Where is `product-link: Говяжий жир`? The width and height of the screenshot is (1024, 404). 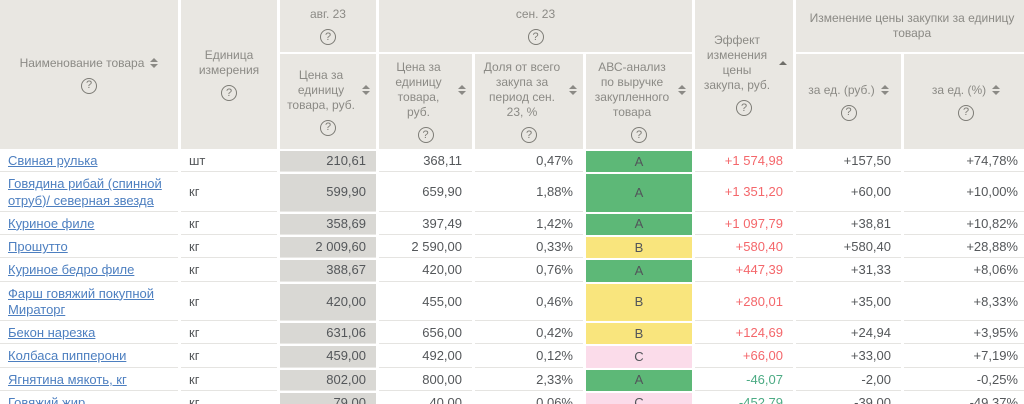
product-link: Говяжий жир is located at coordinates (47, 399).